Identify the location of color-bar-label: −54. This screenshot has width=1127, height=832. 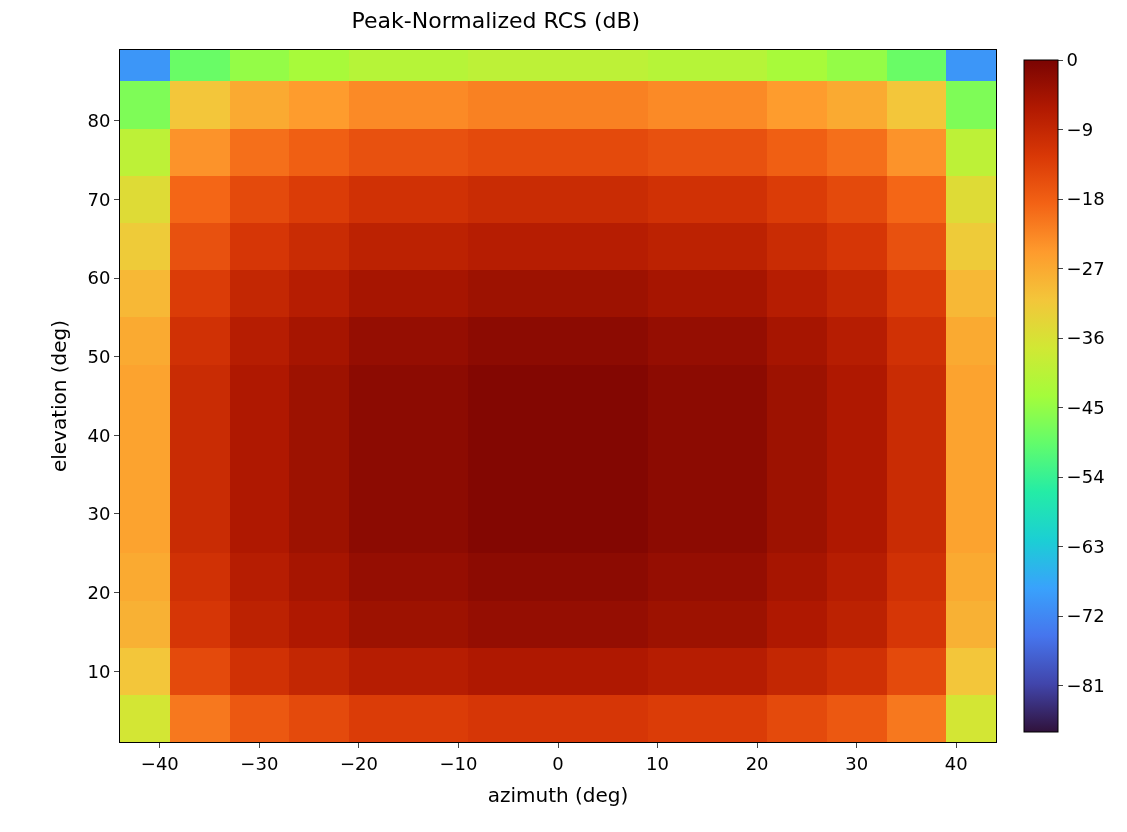
(1085, 477).